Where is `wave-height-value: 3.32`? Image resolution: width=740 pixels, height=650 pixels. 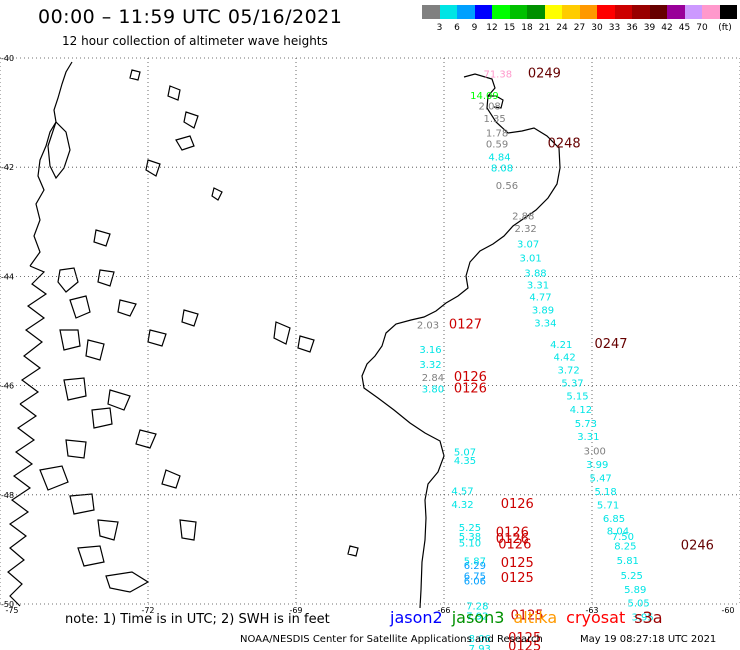 wave-height-value: 3.32 is located at coordinates (430, 365).